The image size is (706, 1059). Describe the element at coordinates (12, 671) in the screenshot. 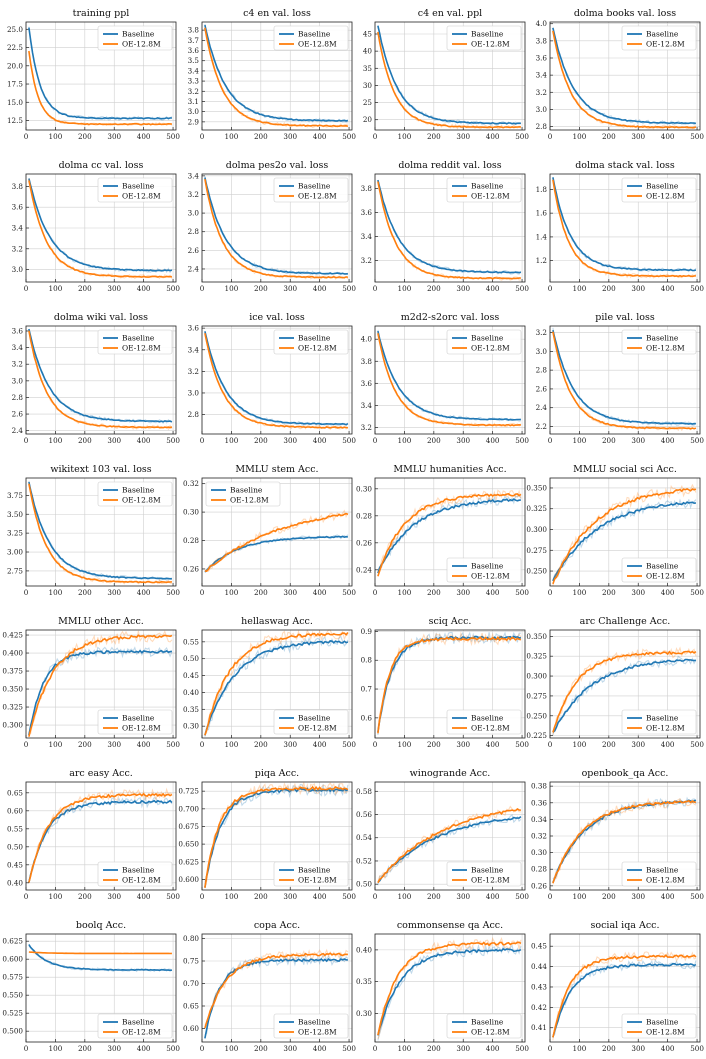

I see `y-tick-label: 0.375` at that location.